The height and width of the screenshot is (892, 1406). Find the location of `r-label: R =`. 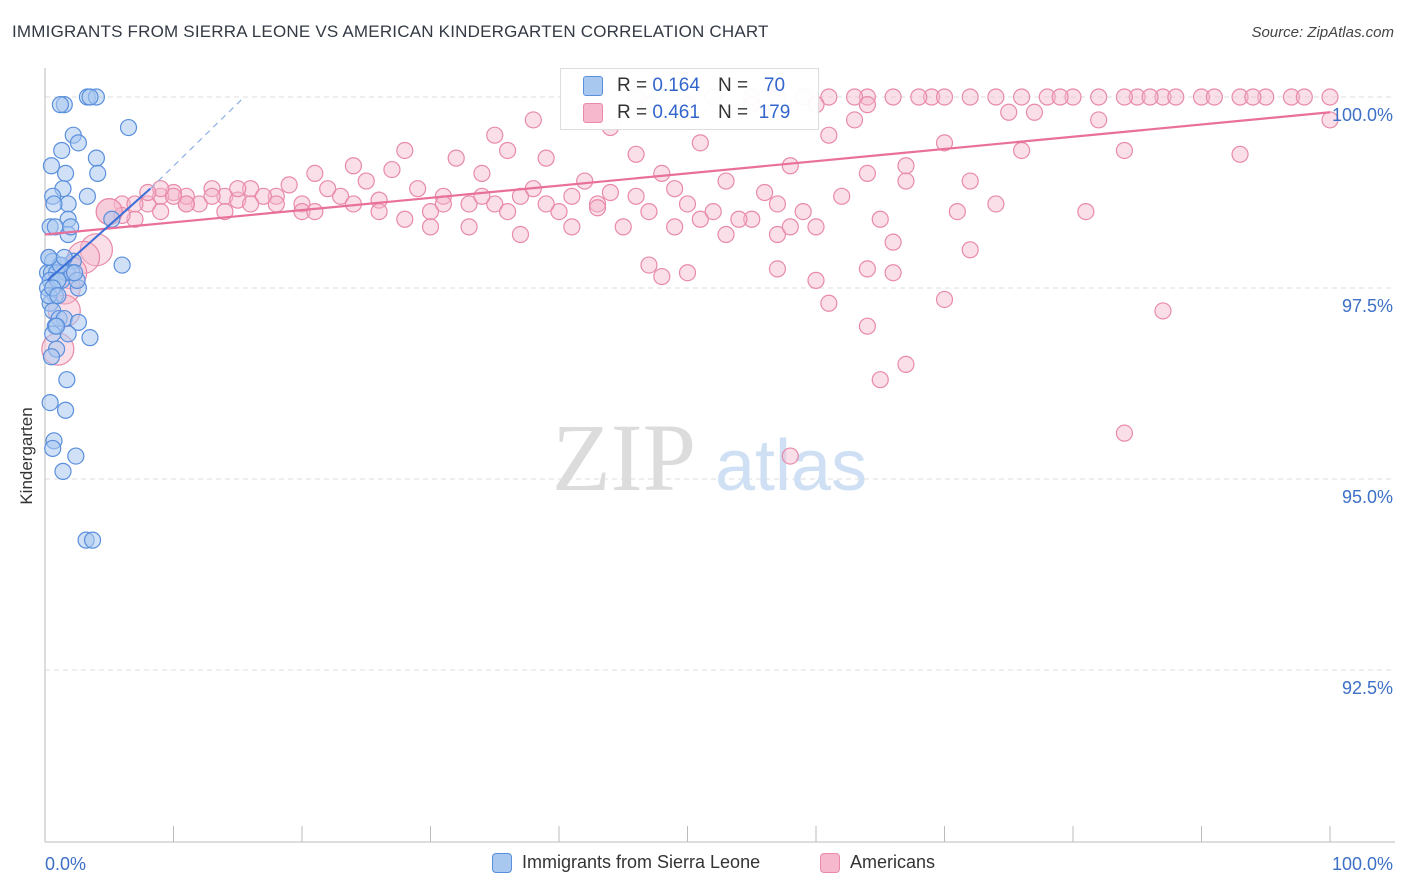

r-label: R = is located at coordinates (632, 112).